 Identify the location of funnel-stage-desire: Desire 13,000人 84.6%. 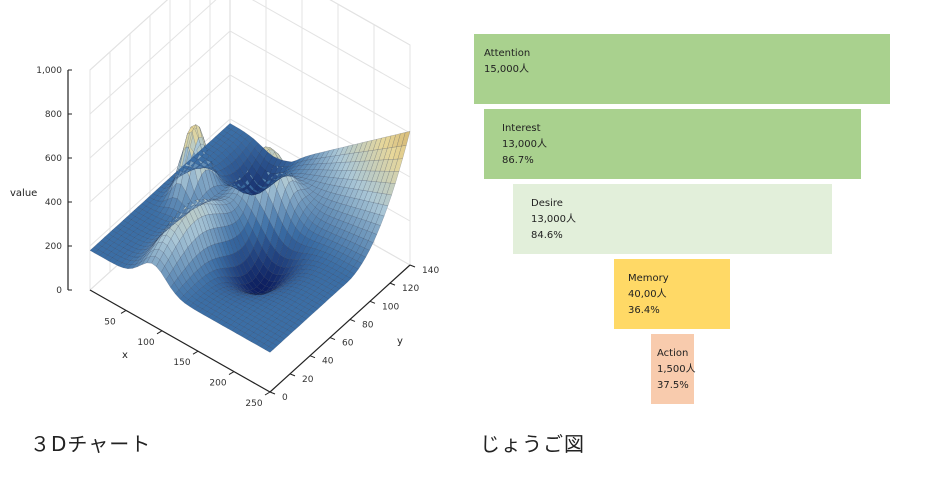
(672, 219).